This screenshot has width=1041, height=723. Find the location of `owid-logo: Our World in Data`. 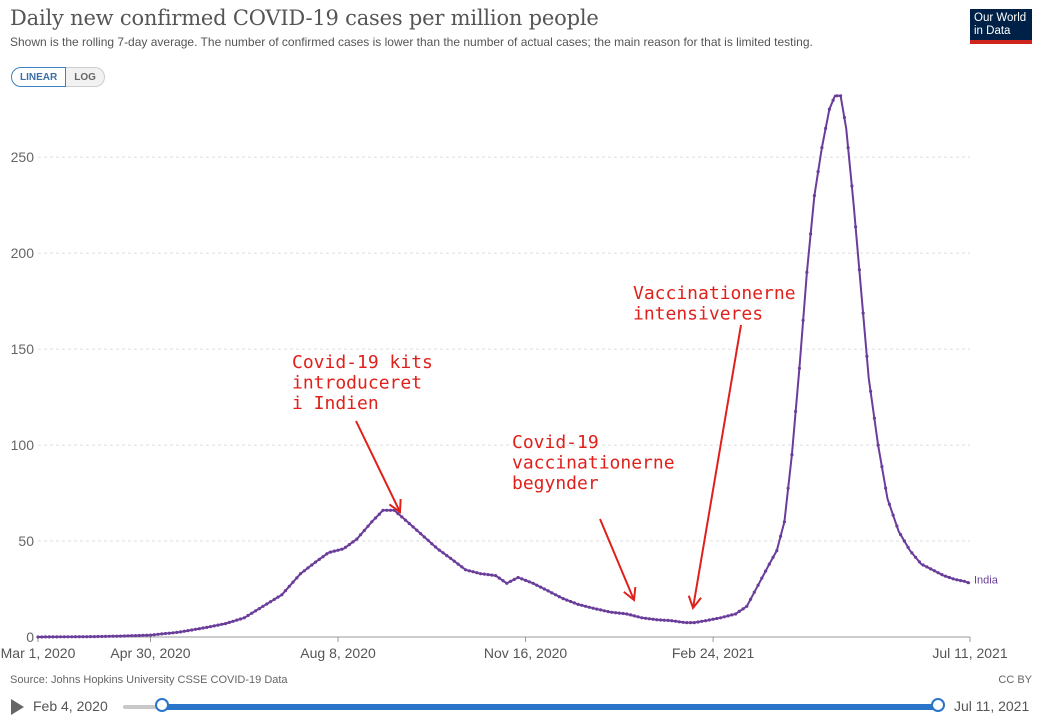

owid-logo: Our World in Data is located at coordinates (1001, 26).